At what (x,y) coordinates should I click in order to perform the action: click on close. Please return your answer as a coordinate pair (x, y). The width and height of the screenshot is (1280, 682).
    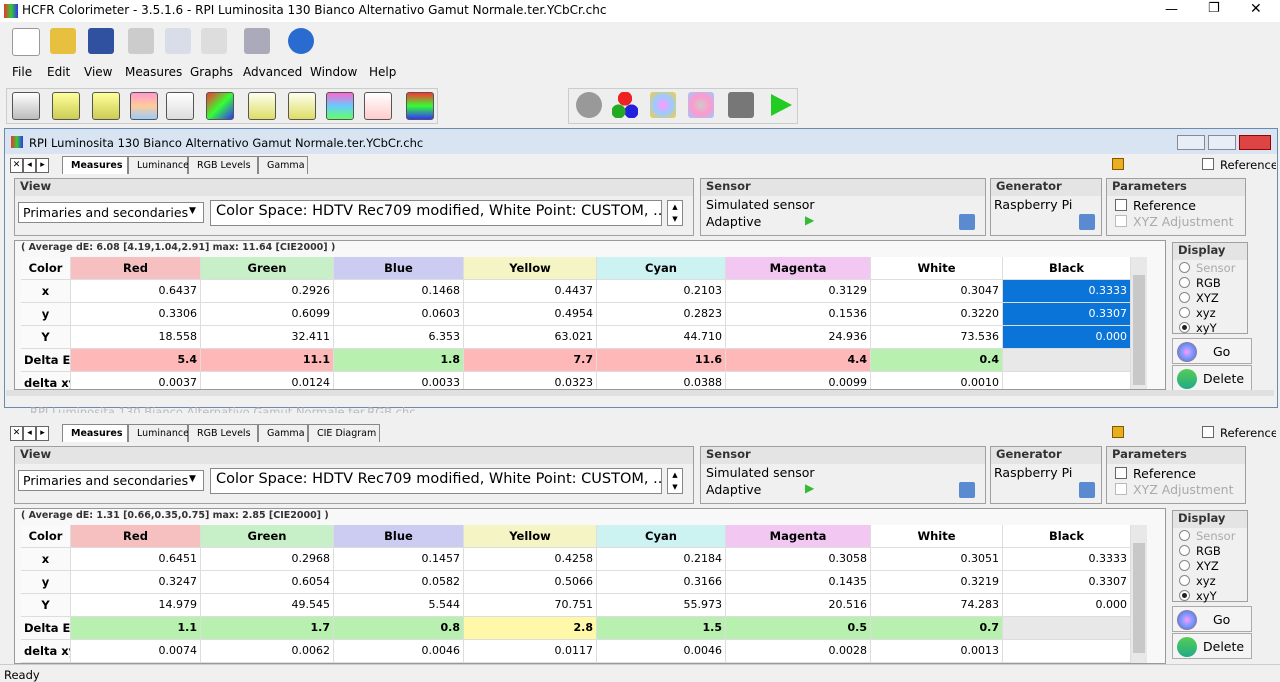
    Looking at the image, I should click on (1255, 142).